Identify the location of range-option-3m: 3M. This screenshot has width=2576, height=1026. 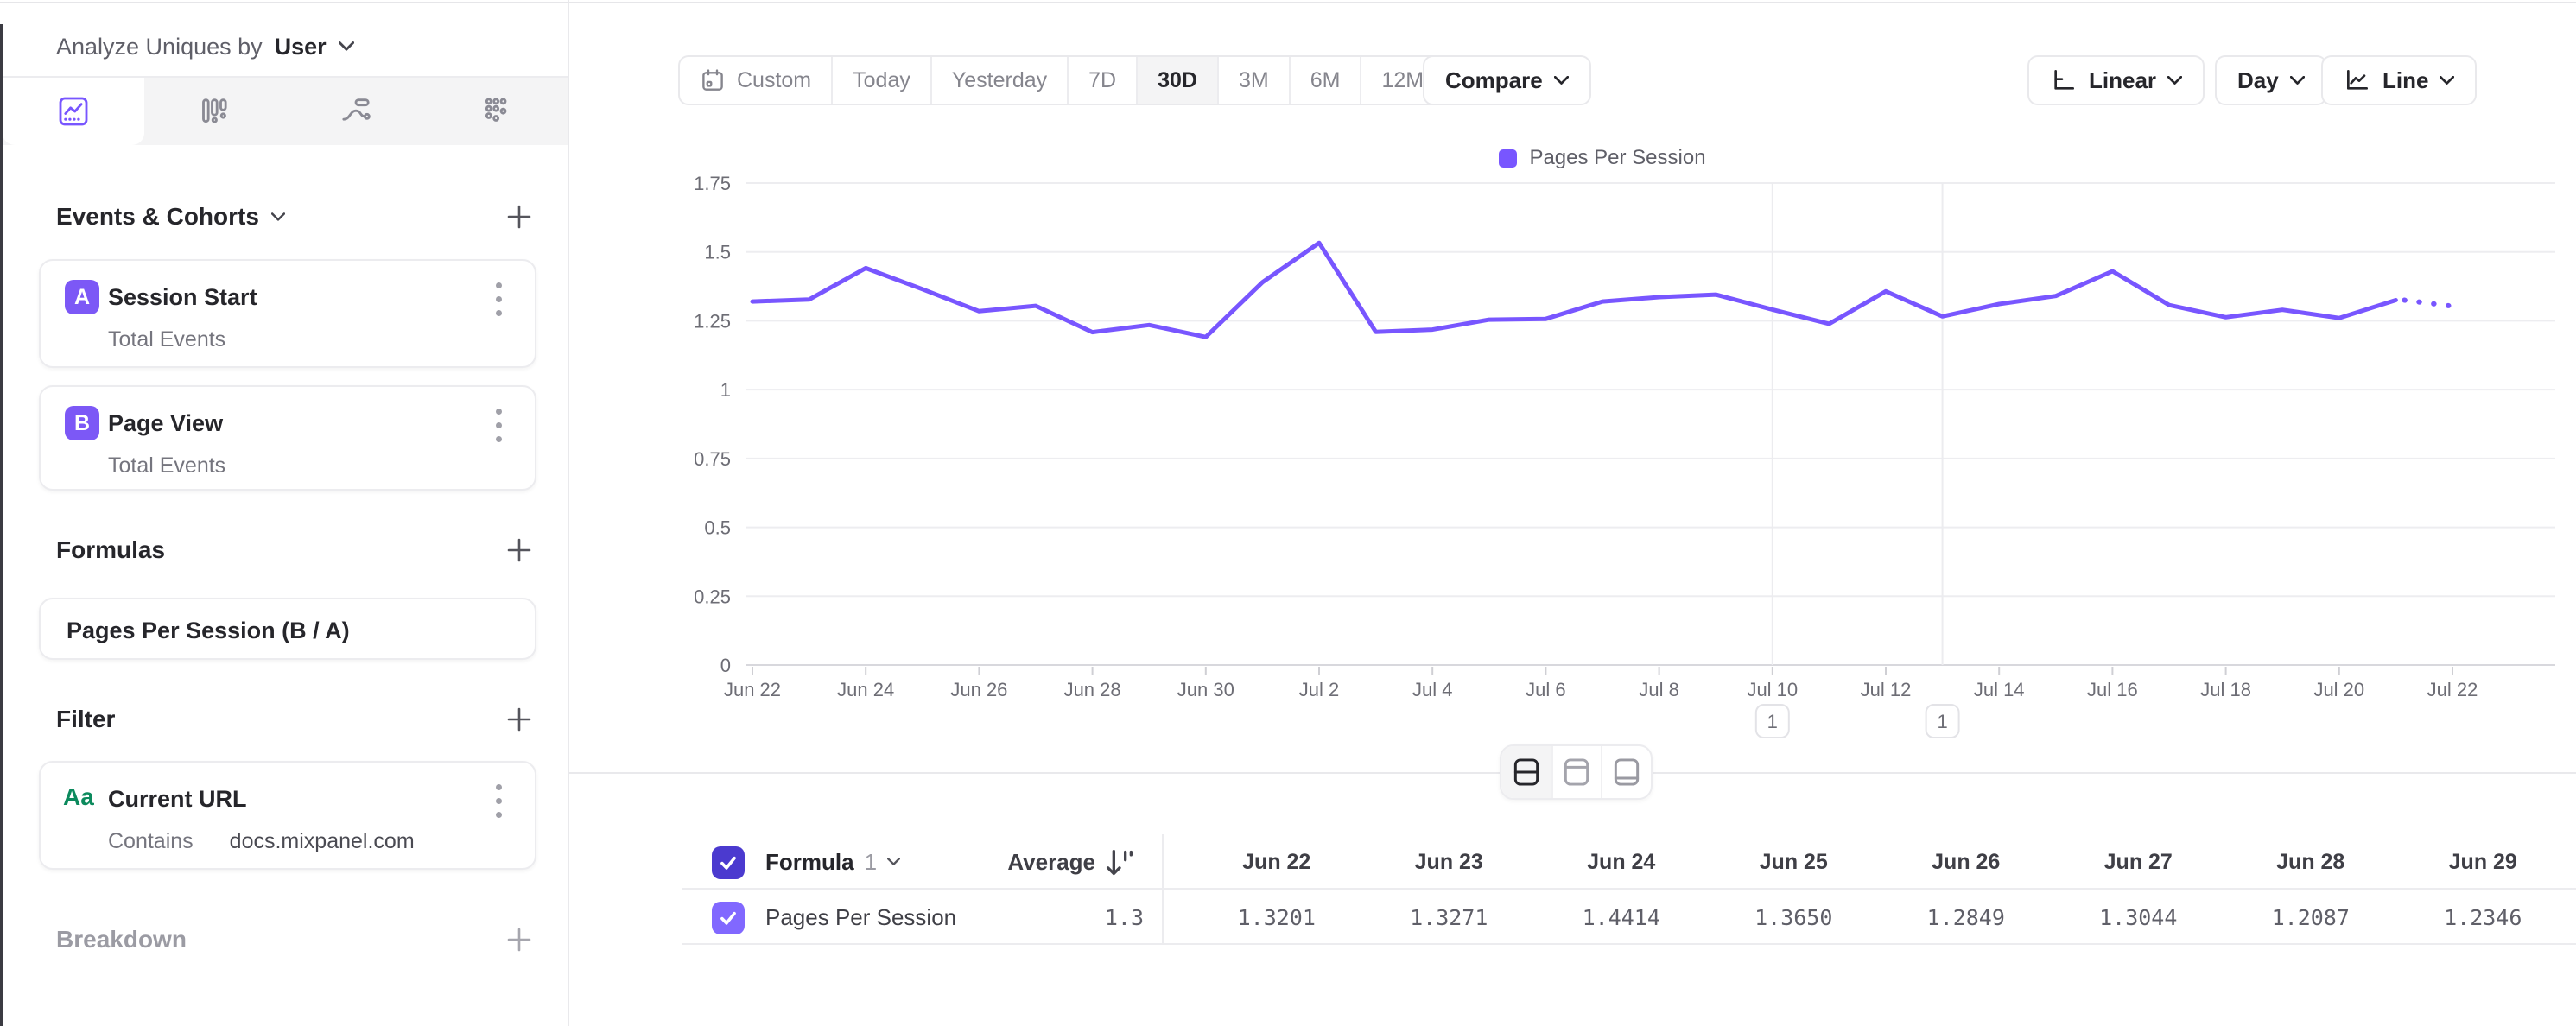
(1252, 80).